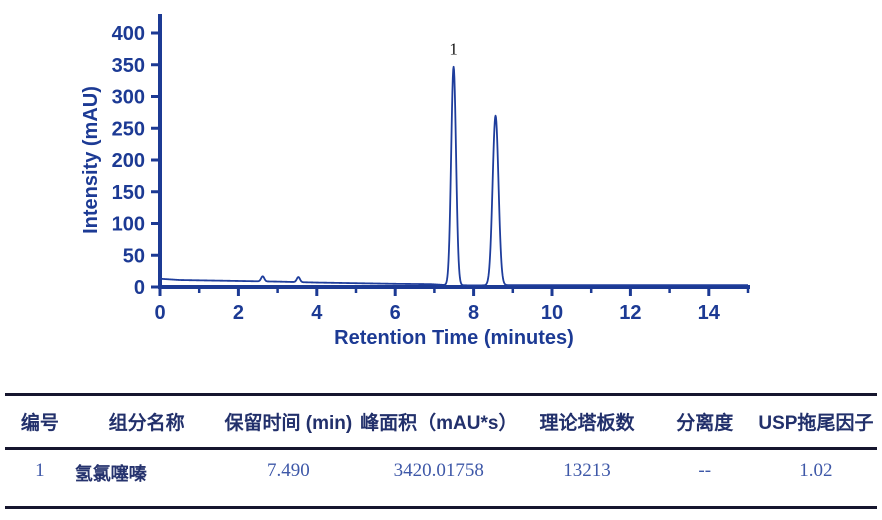  I want to click on x-tick-label: 10, so click(552, 313).